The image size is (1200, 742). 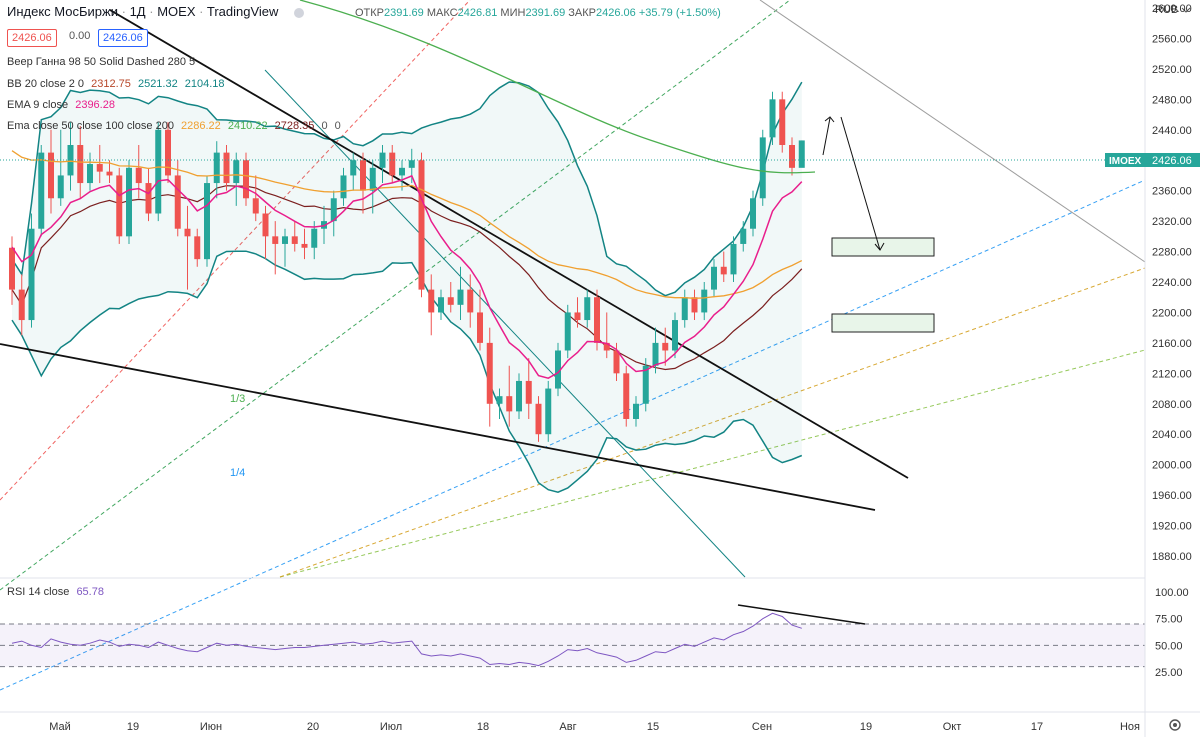 I want to click on time-tick: Ноя, so click(x=1130, y=727).